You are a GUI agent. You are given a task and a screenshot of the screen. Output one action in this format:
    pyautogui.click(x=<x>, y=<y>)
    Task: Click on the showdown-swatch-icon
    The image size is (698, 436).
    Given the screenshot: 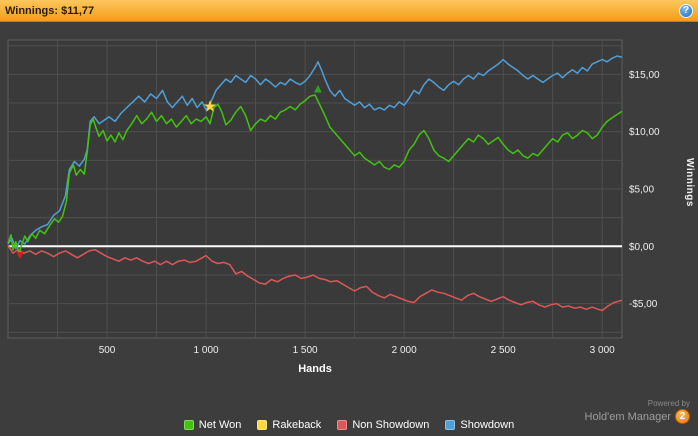 What is the action you would take?
    pyautogui.click(x=450, y=425)
    